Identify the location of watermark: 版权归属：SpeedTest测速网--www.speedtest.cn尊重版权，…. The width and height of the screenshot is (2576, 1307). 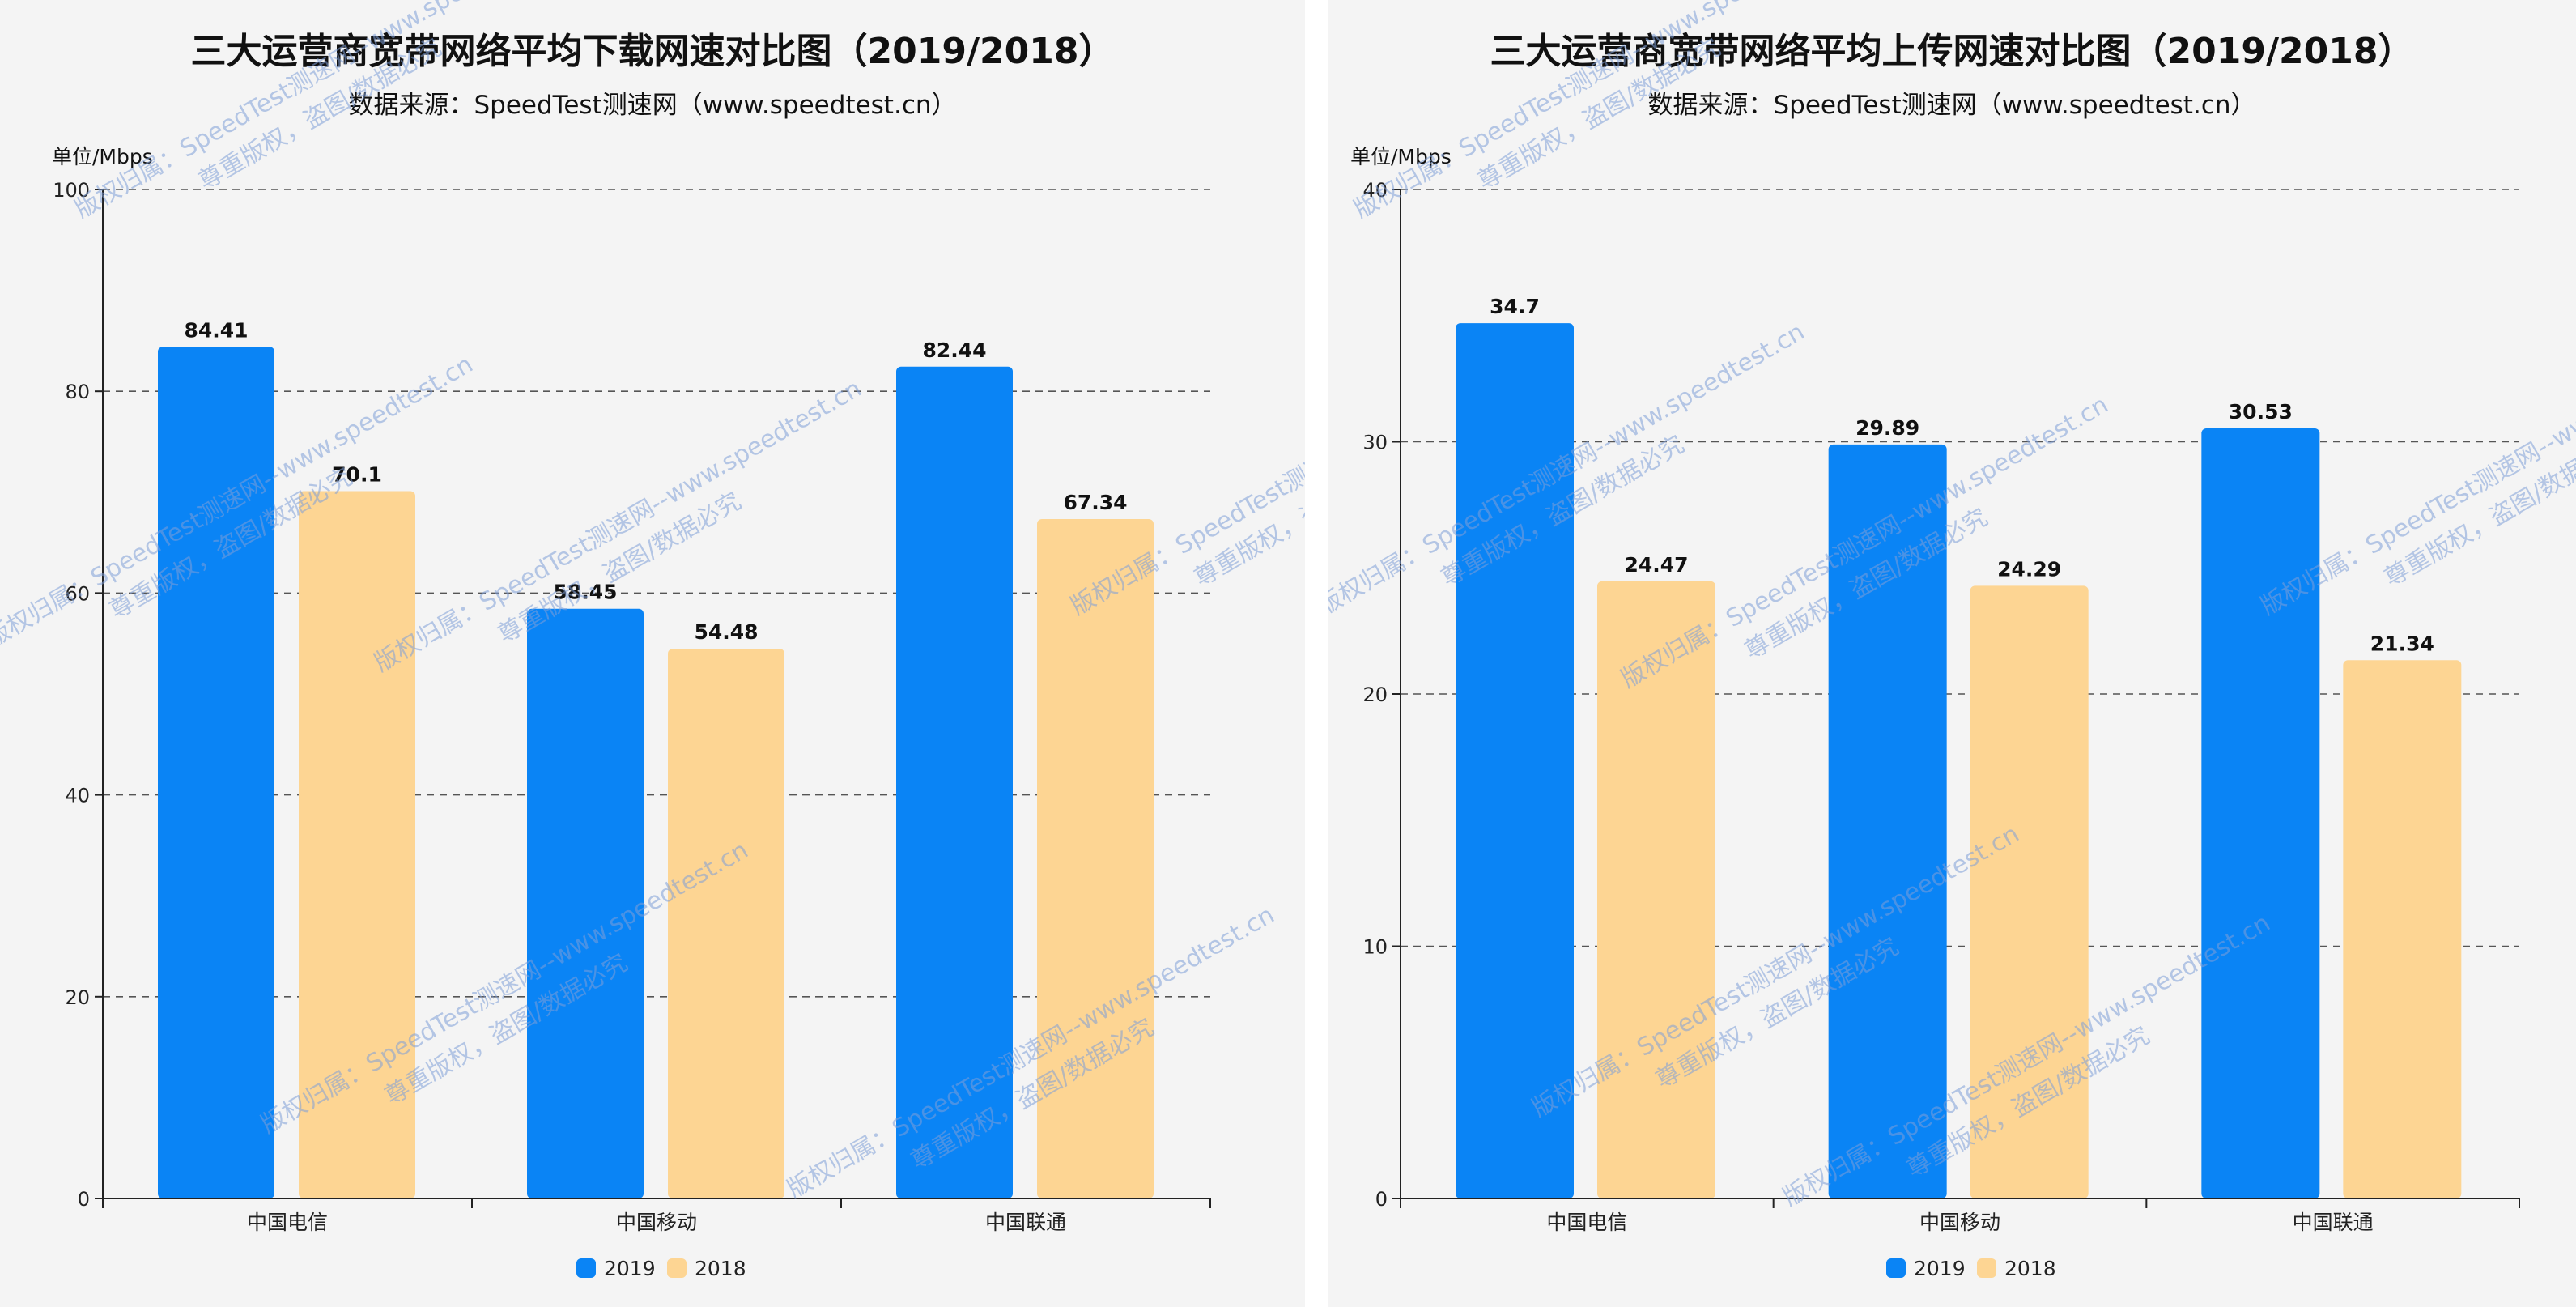
(1186, 469).